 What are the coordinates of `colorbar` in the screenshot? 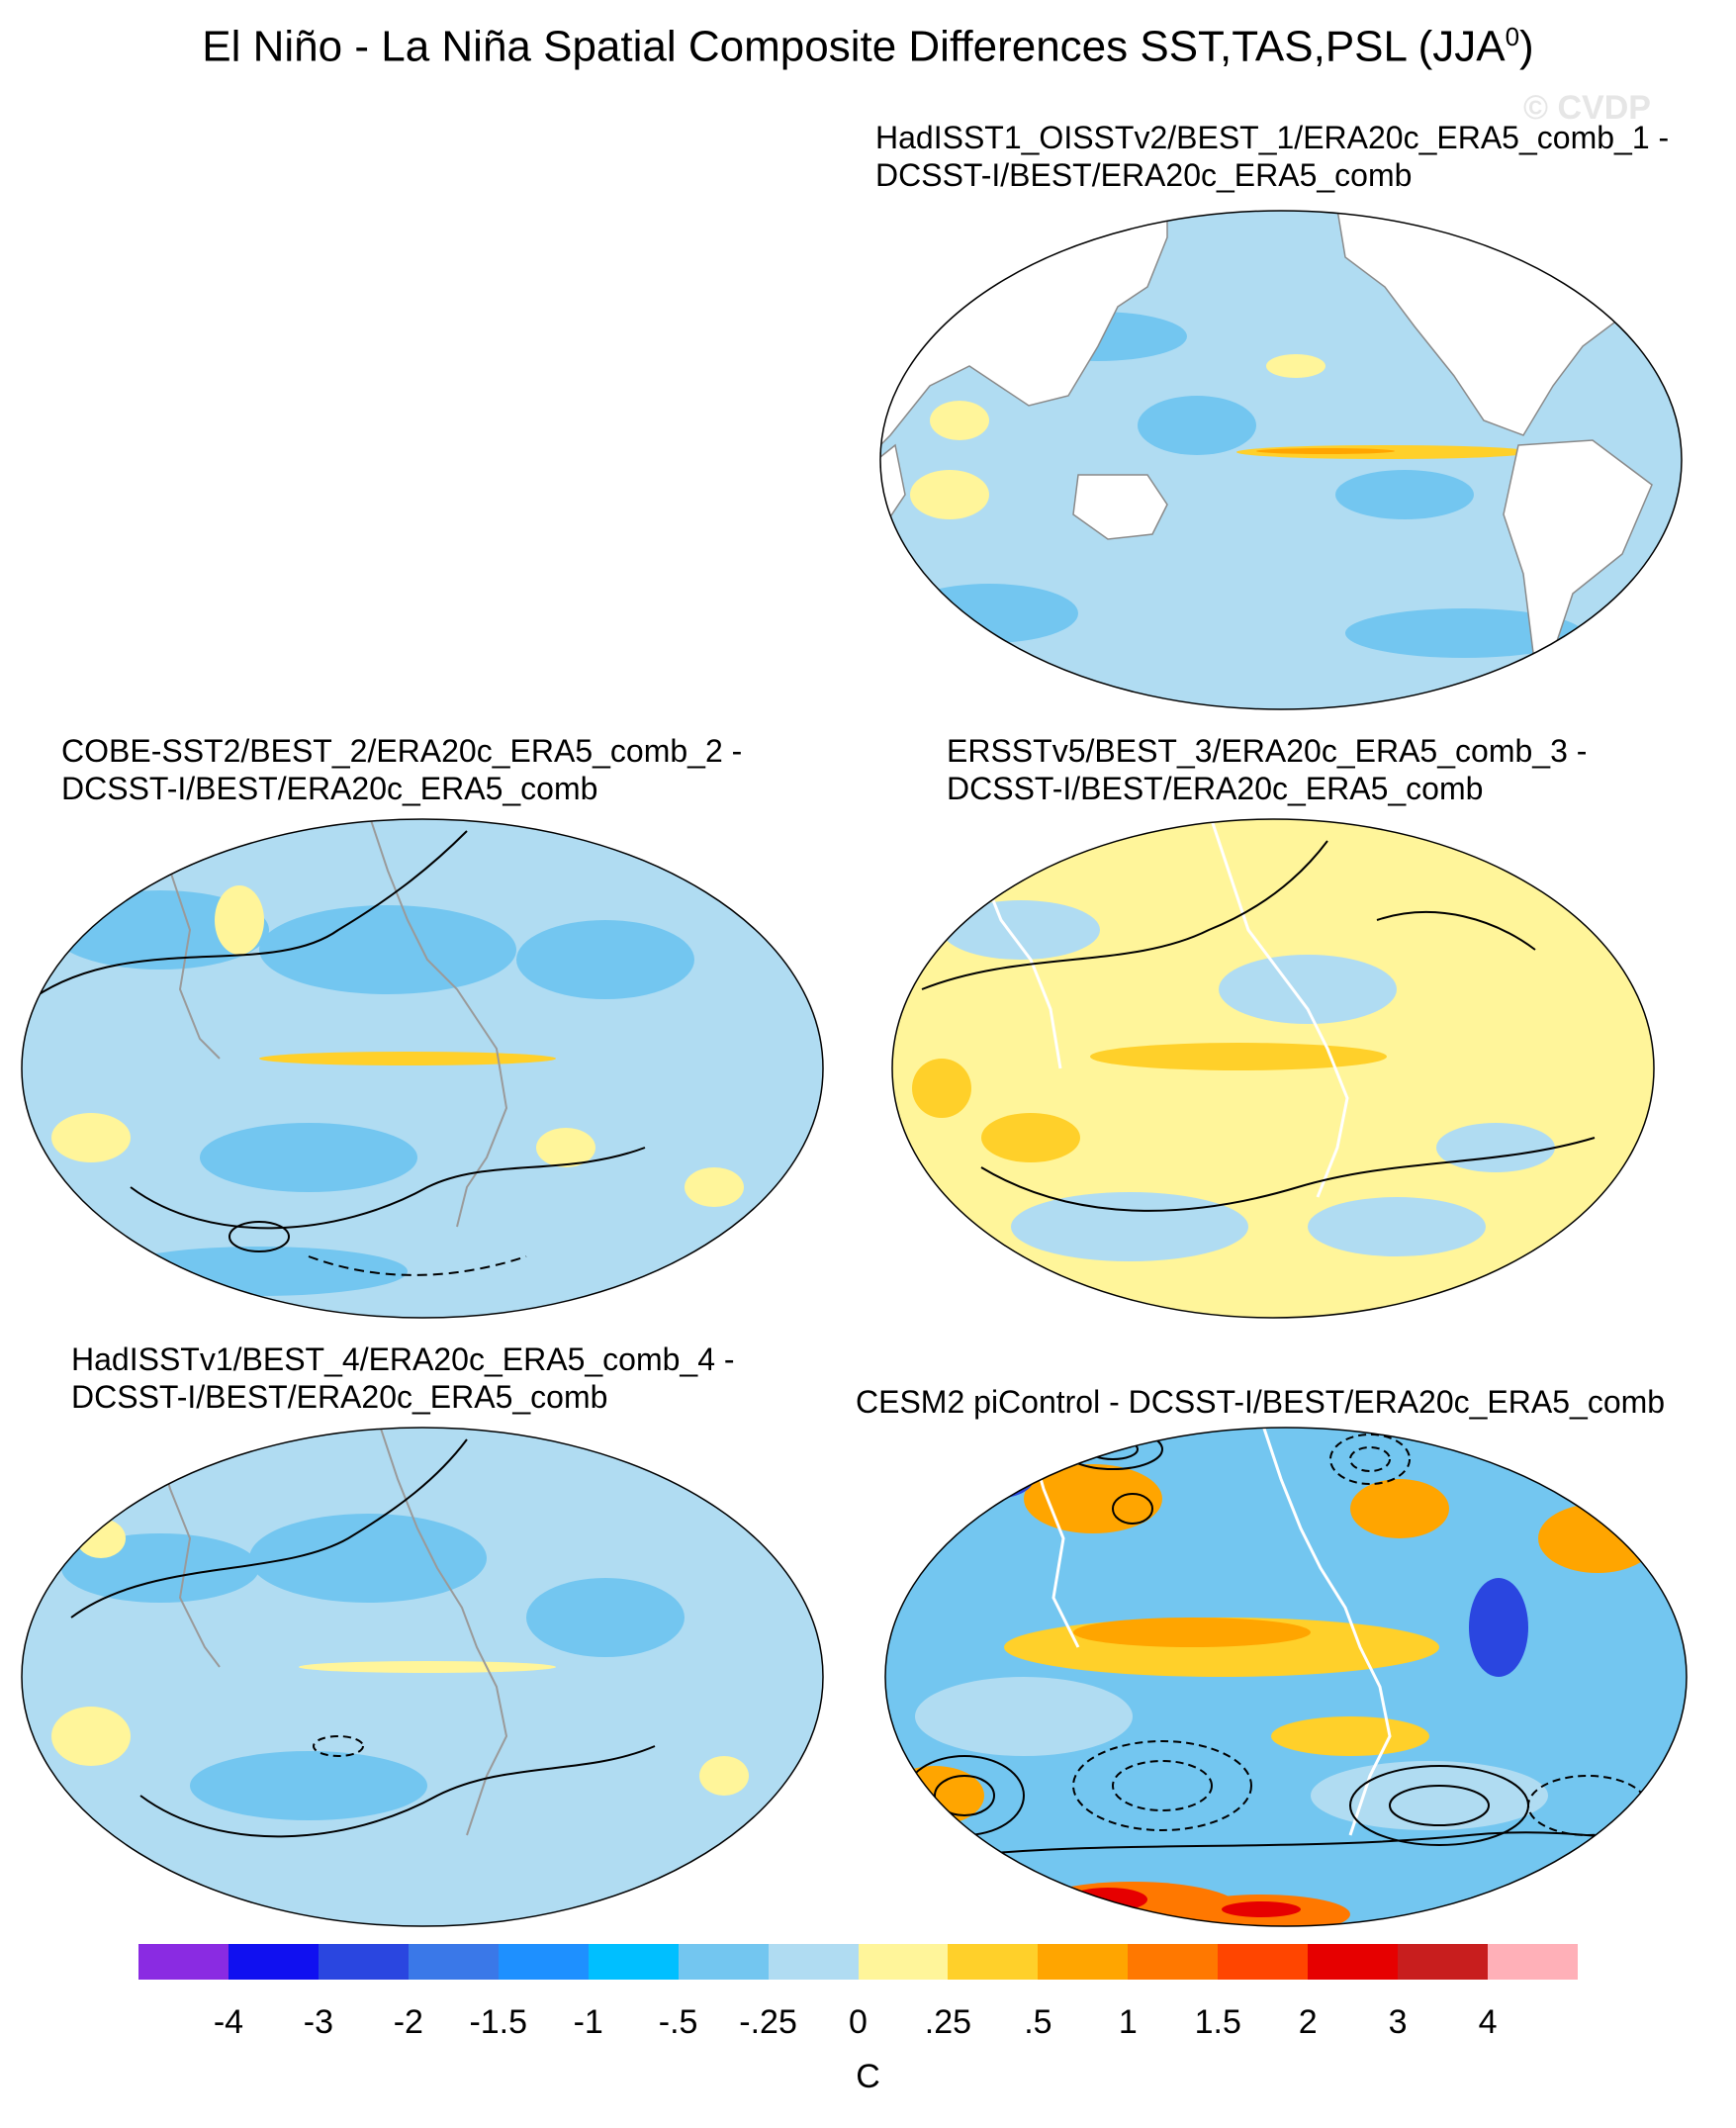 It's located at (858, 1962).